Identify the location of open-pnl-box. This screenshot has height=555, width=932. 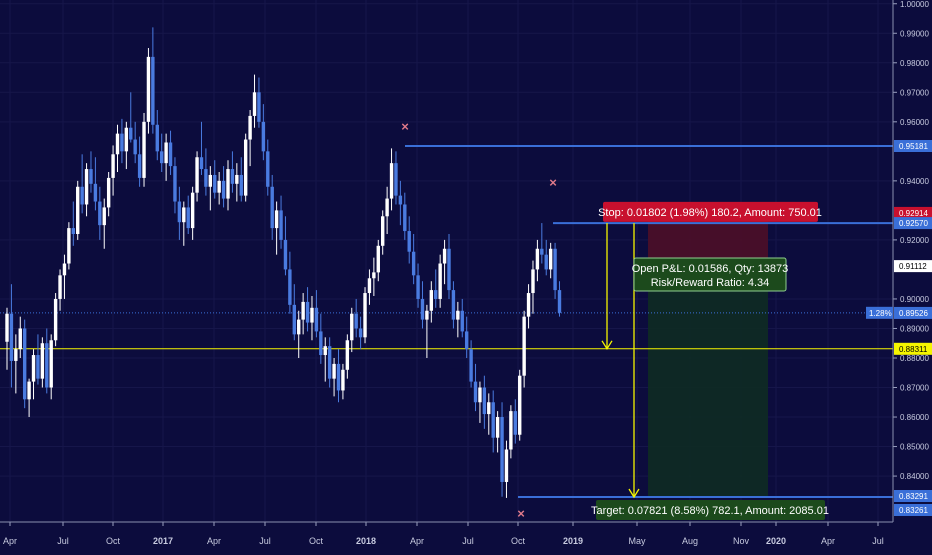
(710, 274).